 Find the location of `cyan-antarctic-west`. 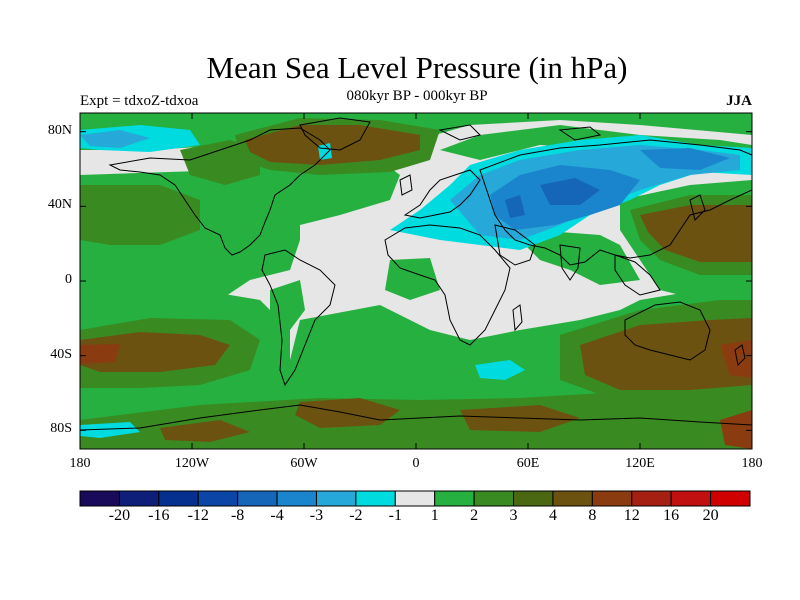

cyan-antarctic-west is located at coordinates (110, 430).